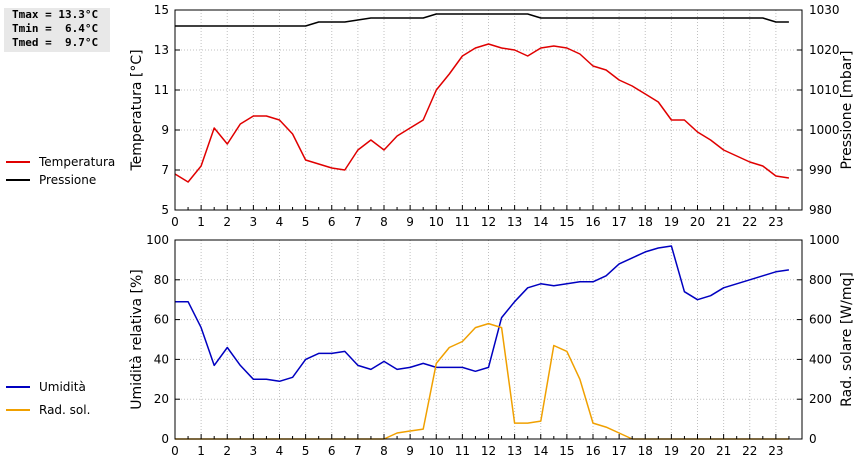  Describe the element at coordinates (820, 359) in the screenshot. I see `y2-tick-label: 400` at that location.